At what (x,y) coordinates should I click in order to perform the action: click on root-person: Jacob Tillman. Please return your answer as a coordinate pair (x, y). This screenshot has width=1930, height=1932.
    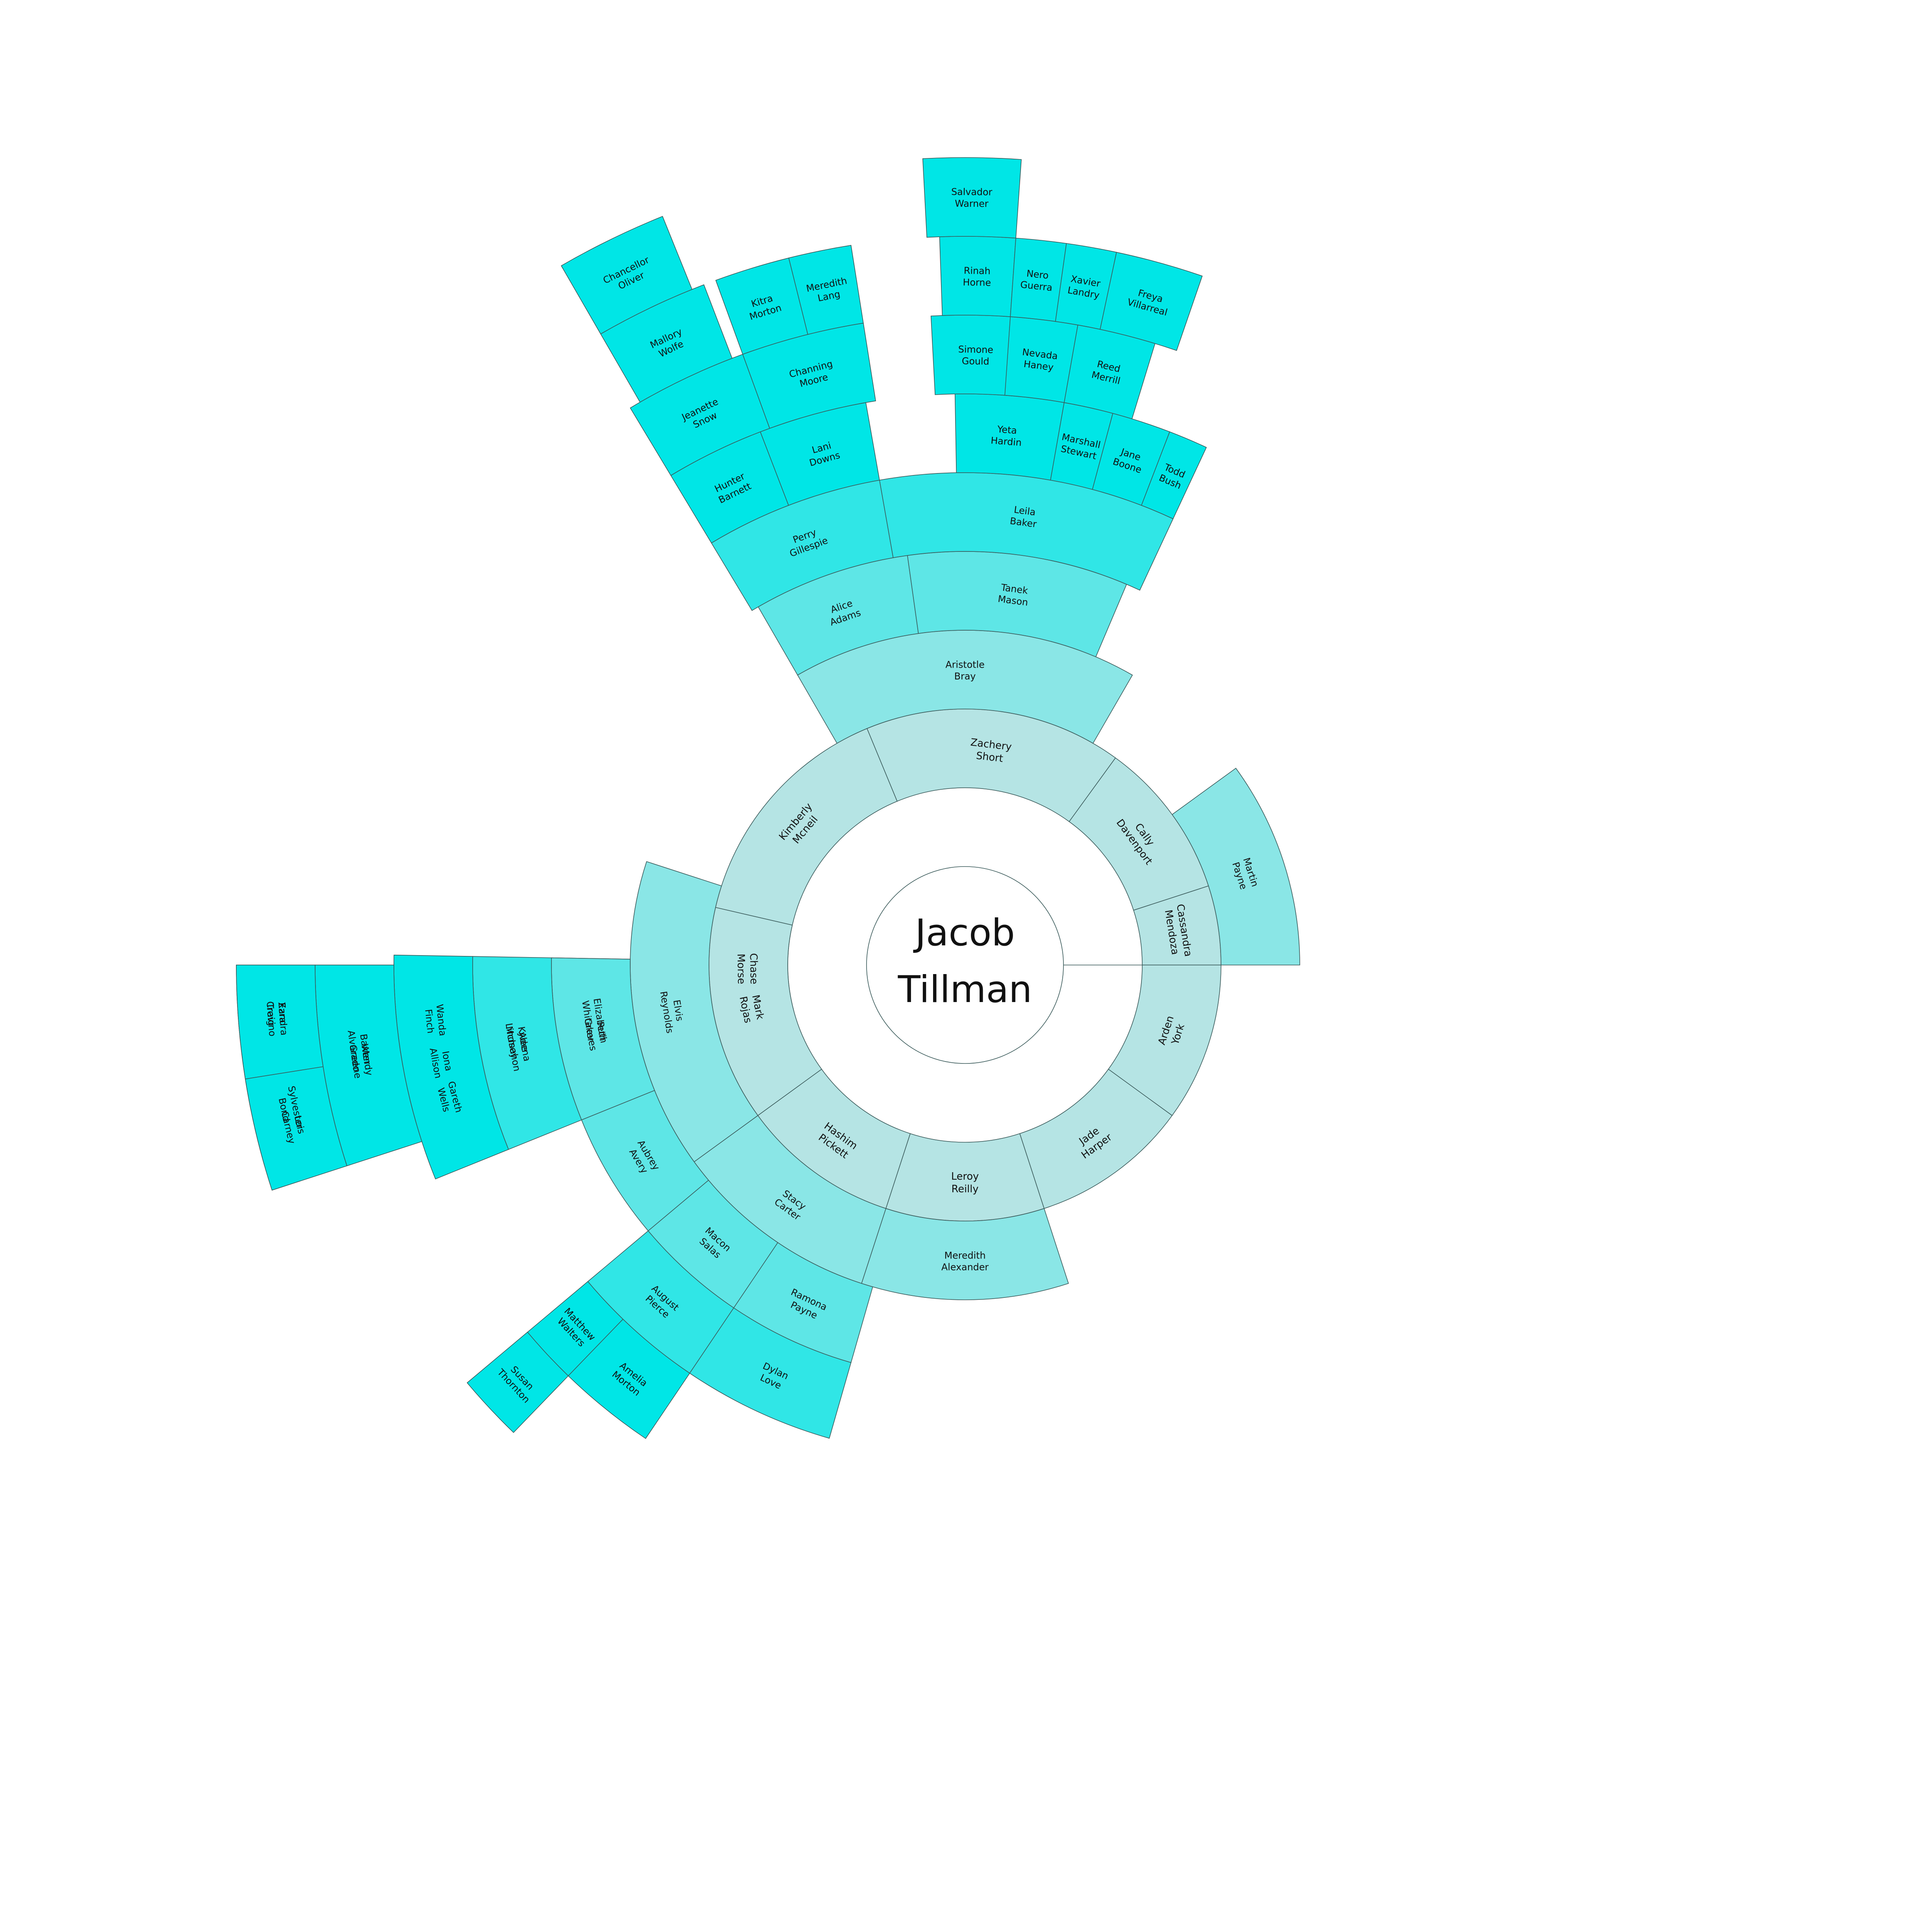
    Looking at the image, I should click on (965, 965).